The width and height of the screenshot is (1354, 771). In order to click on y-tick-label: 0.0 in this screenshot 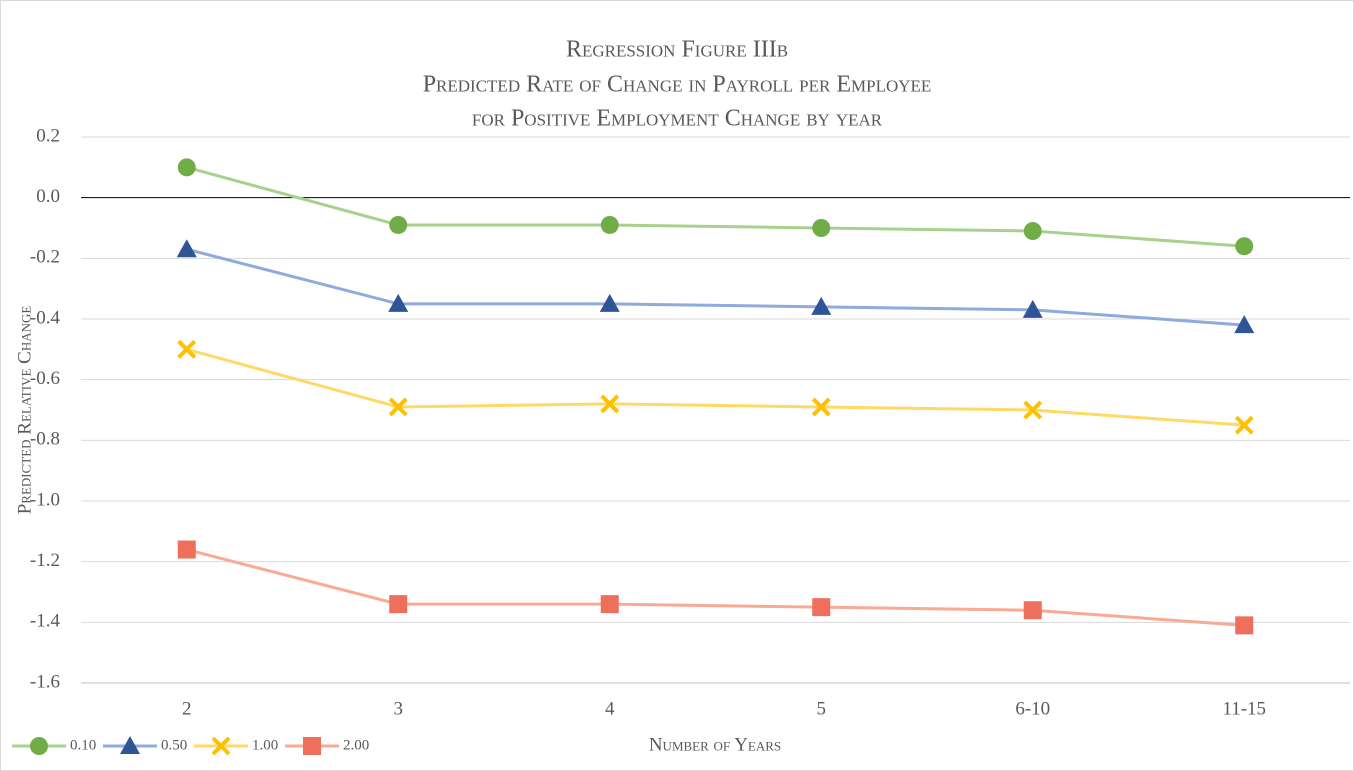, I will do `click(48, 196)`.